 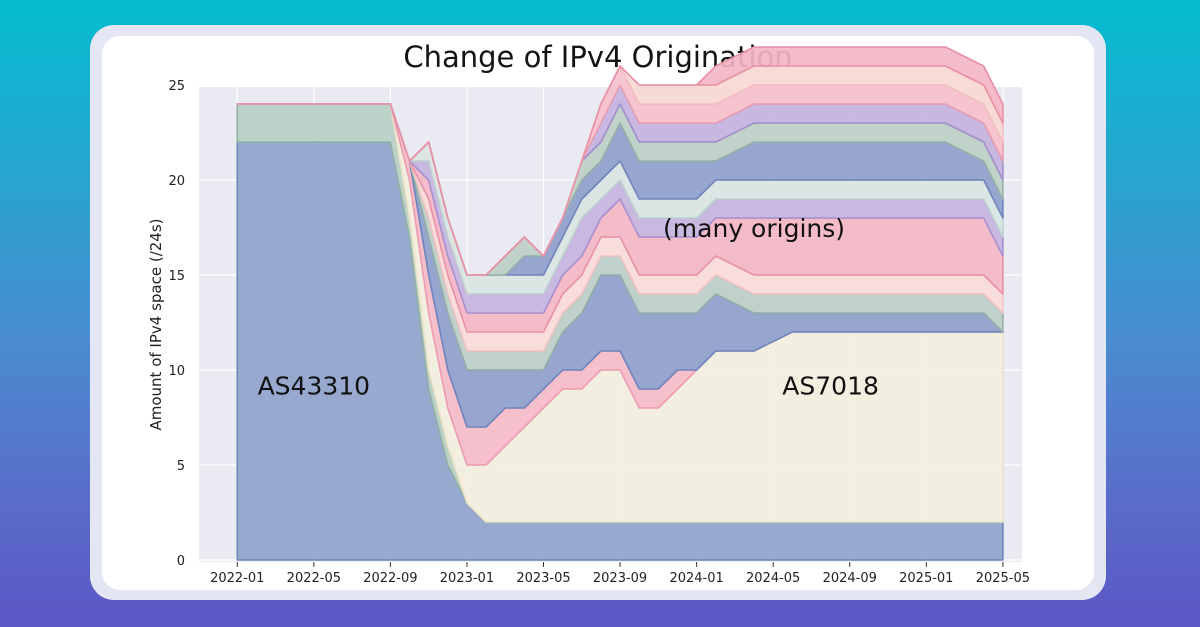 I want to click on x-tick-label: 2025-05, so click(x=1003, y=578).